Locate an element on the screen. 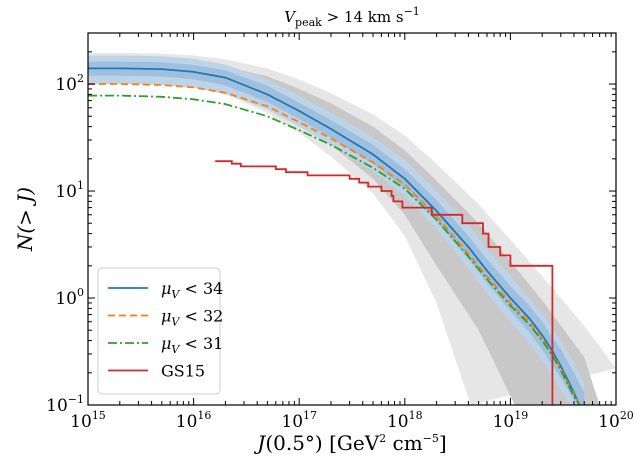  y-tick-label: 10⁰ is located at coordinates (69, 297).